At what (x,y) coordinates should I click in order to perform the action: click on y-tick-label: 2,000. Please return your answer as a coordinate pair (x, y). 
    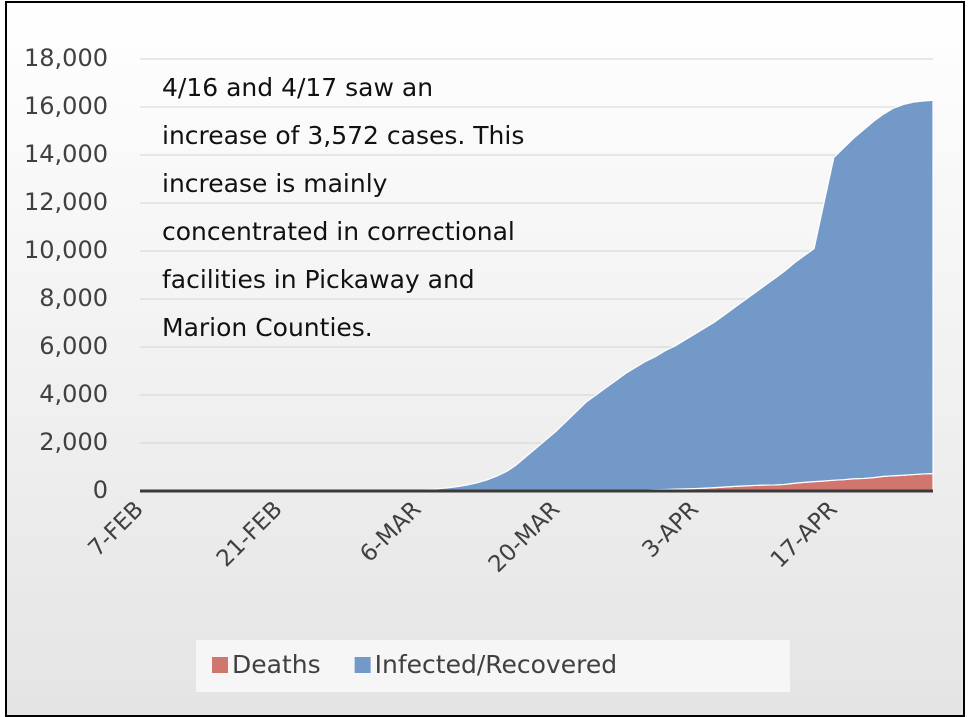
    Looking at the image, I should click on (73, 442).